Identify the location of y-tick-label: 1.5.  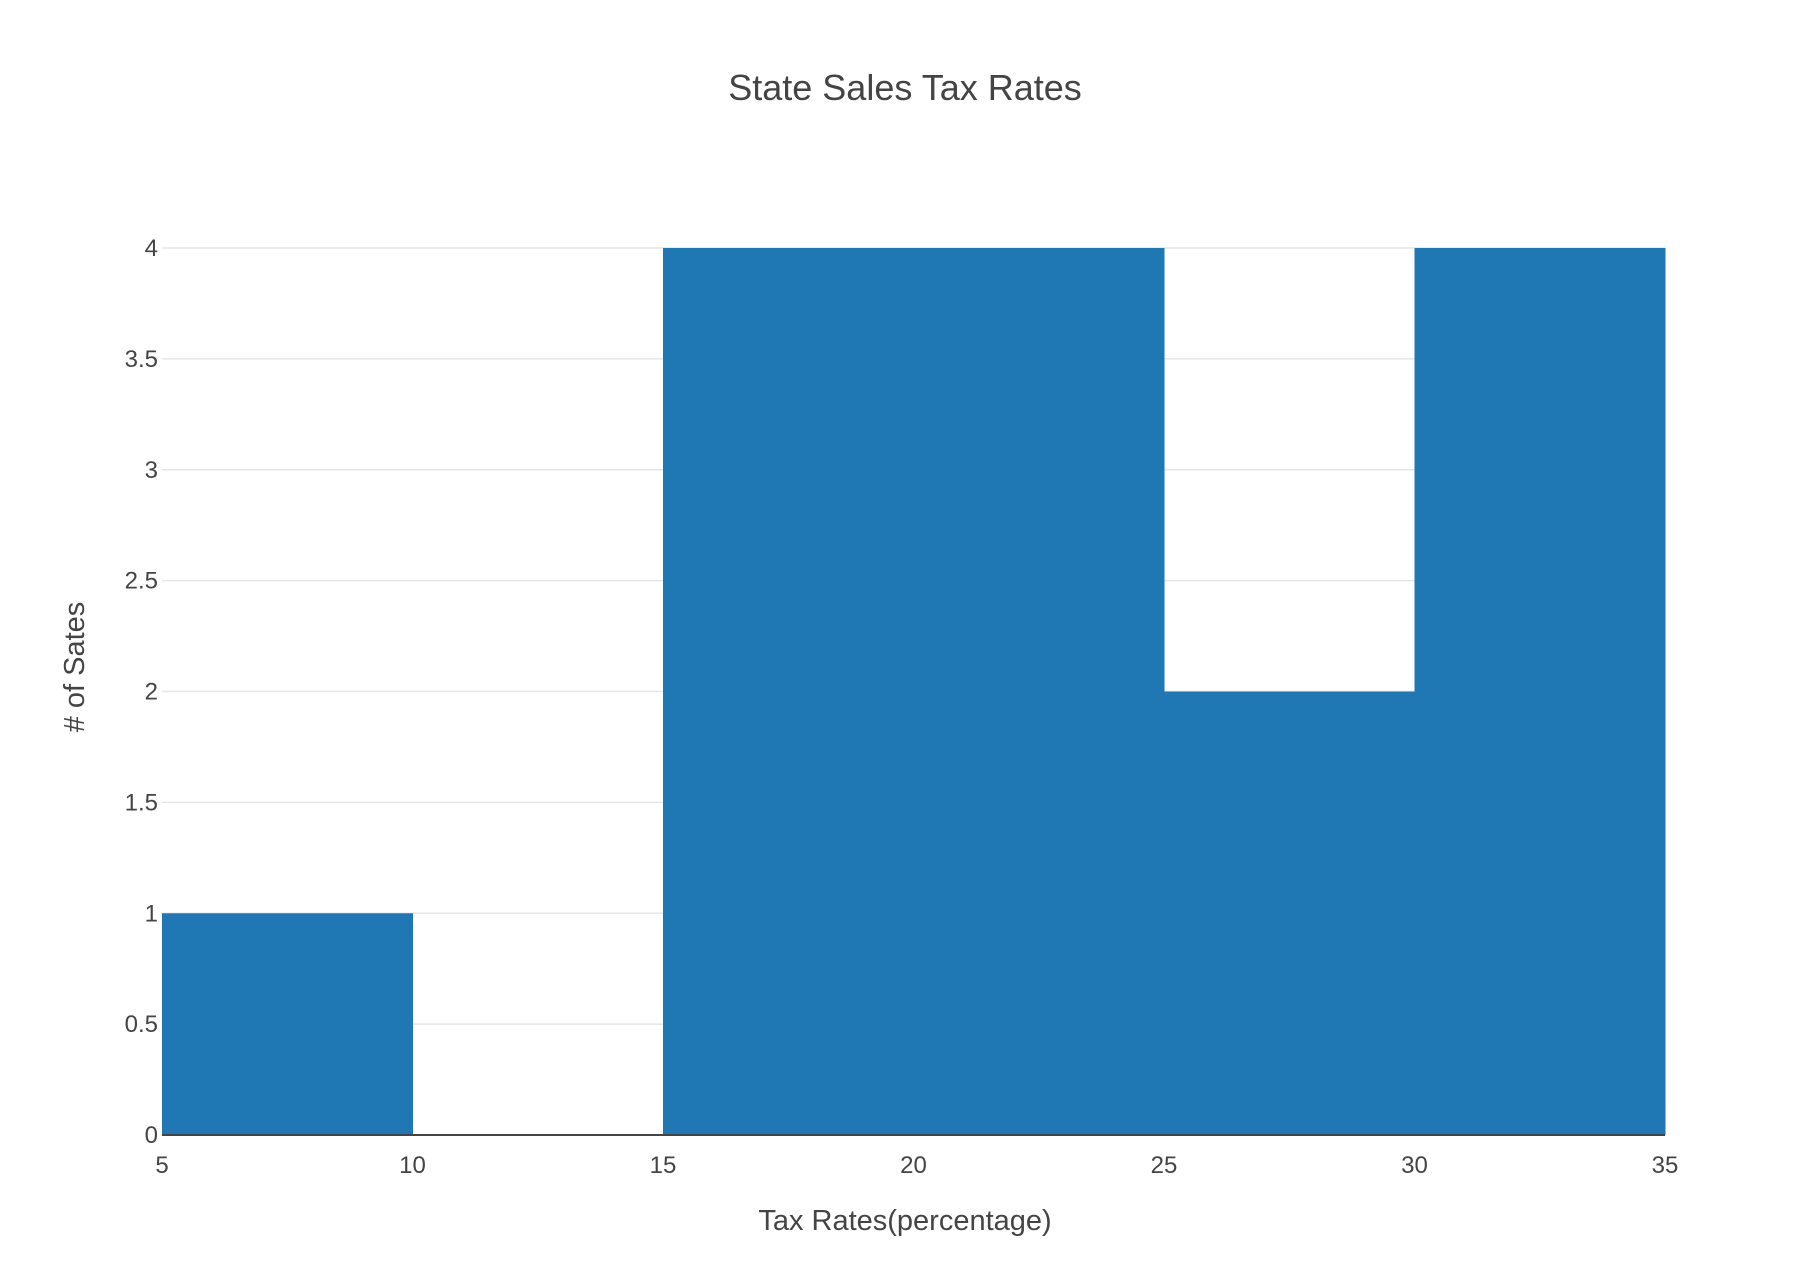
(141, 802).